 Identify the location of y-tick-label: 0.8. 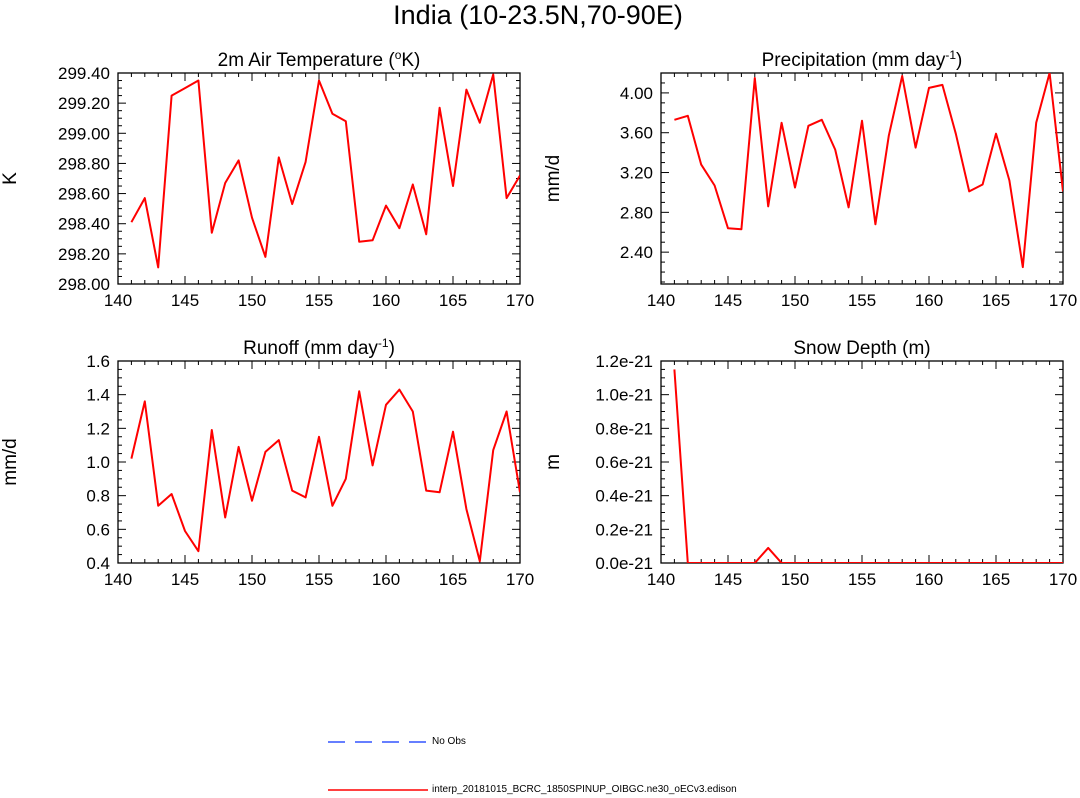
(98, 496).